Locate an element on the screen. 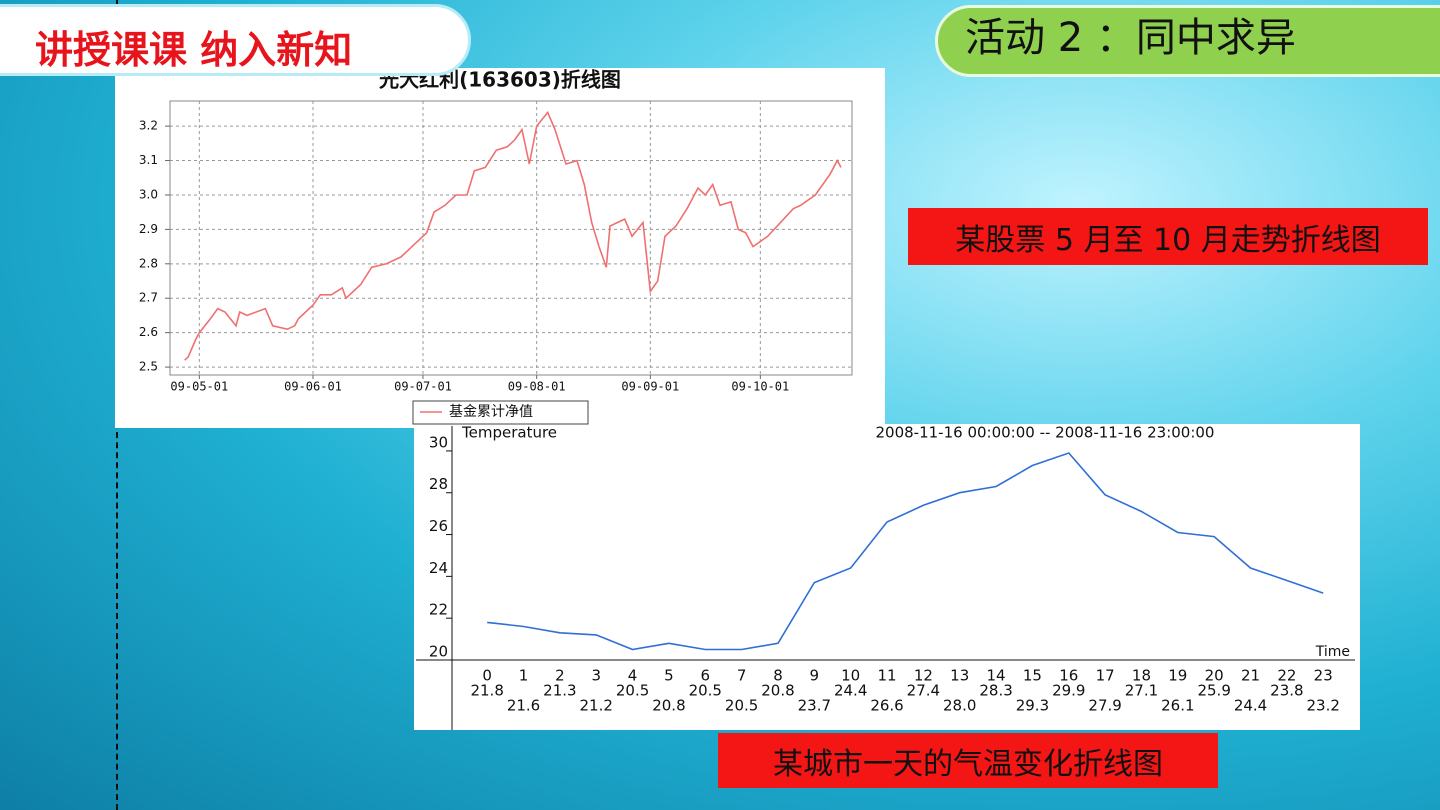  x-axis-label: Time is located at coordinates (1332, 652).